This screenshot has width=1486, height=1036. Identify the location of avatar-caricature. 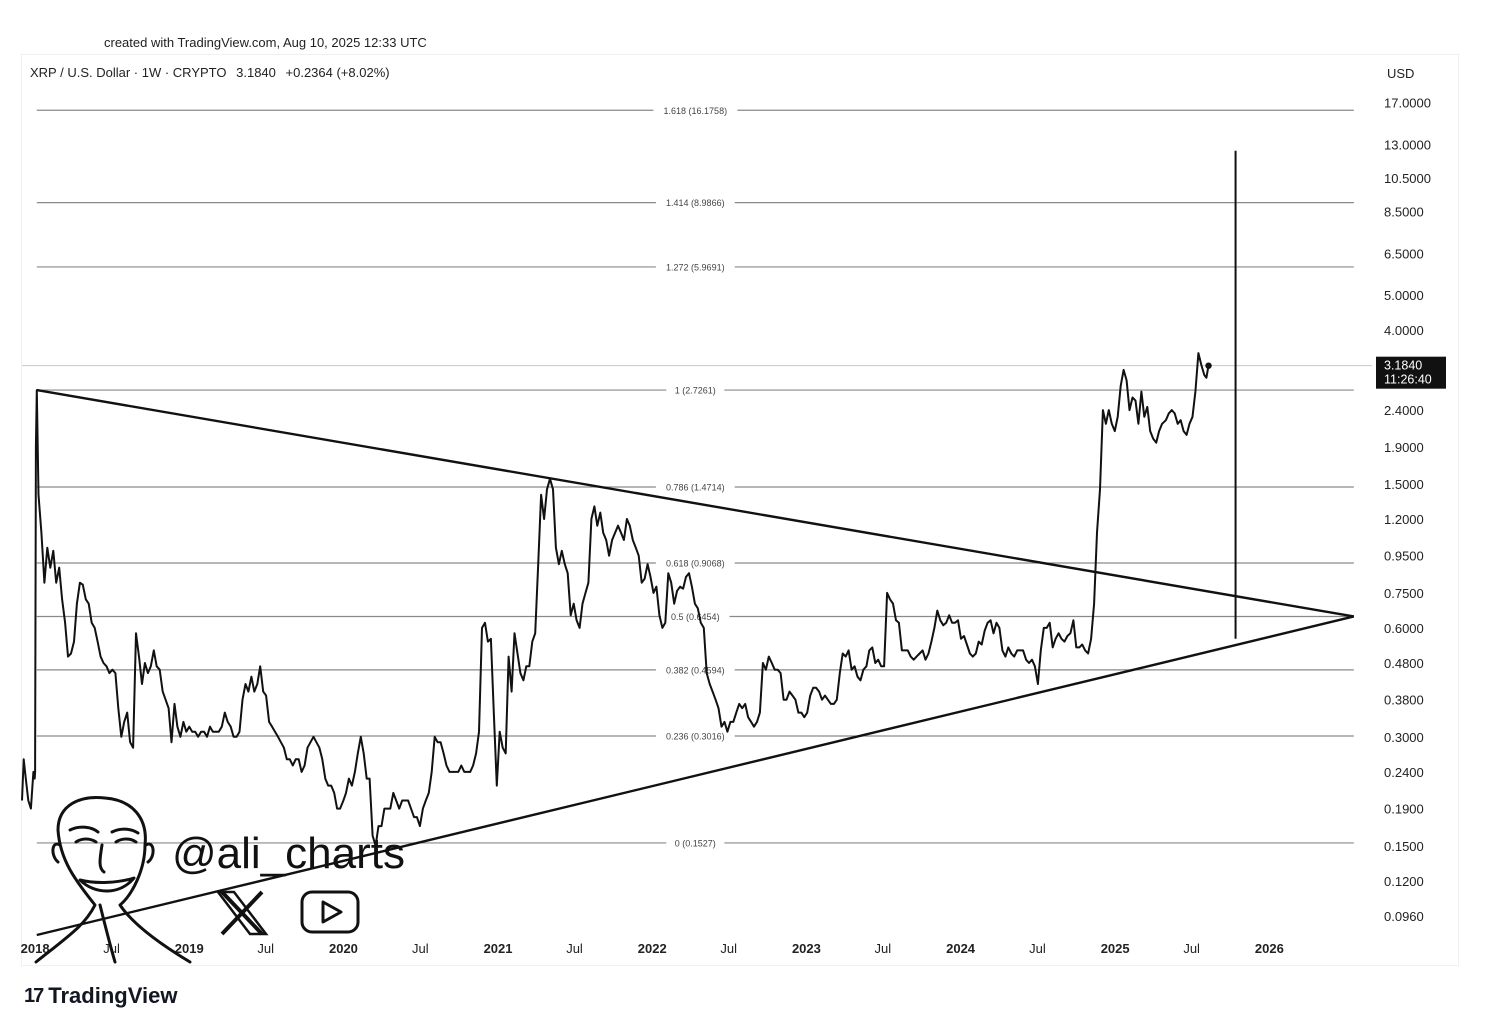
(113, 879).